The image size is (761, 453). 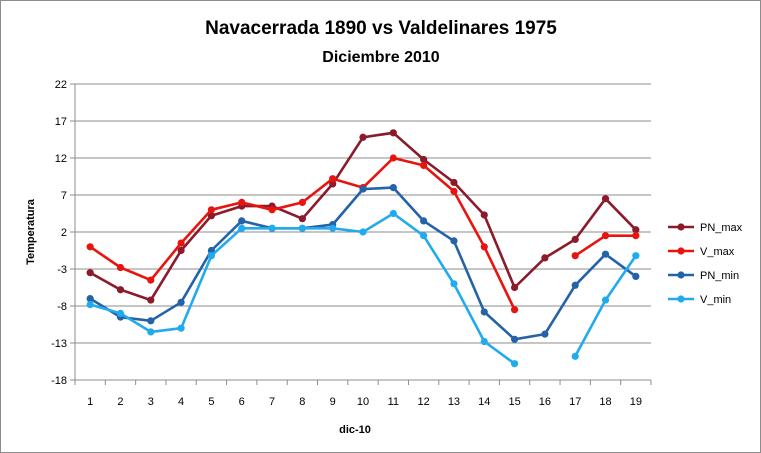 I want to click on legend-item-pn-max: PN_max, so click(x=705, y=228).